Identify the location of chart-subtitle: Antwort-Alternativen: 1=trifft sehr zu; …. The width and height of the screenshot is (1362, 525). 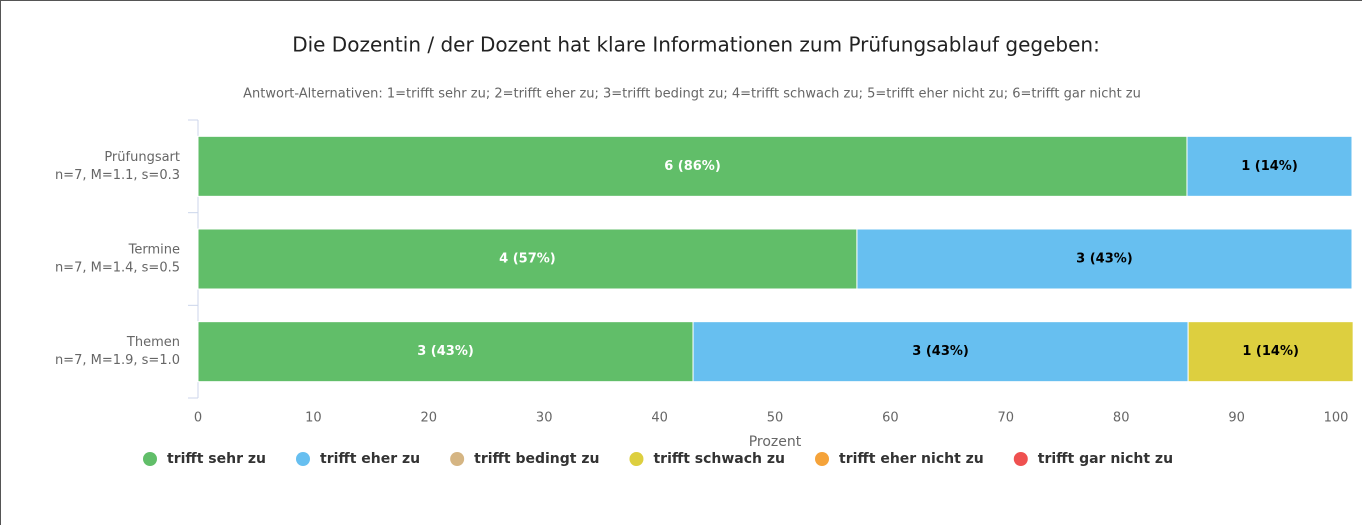
(692, 94).